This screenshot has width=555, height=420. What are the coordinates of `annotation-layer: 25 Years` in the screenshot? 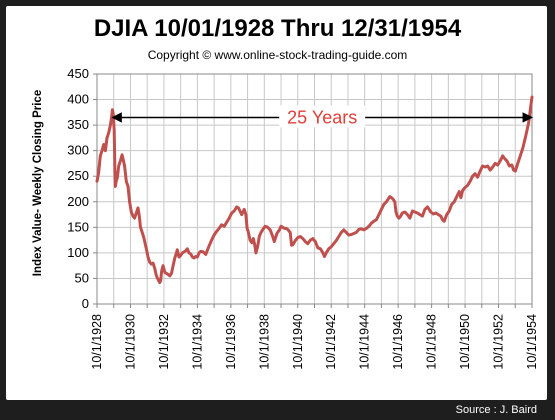 It's located at (322, 116).